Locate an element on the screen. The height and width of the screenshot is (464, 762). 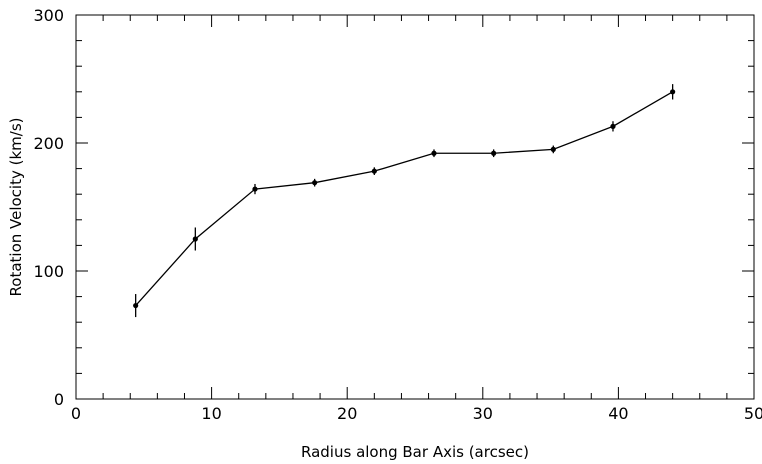
y-tick-label: 100 is located at coordinates (48, 271).